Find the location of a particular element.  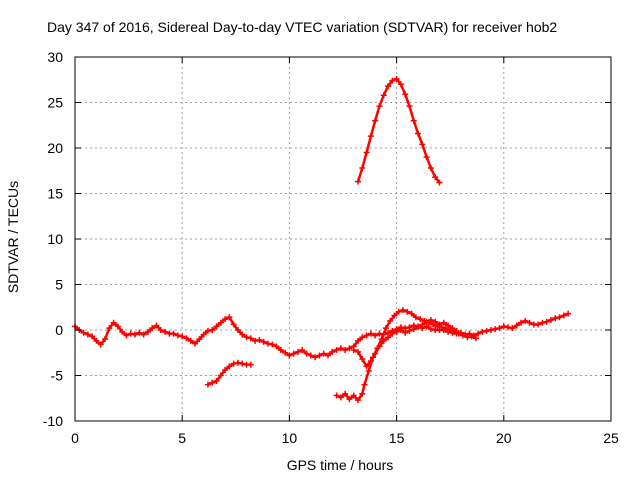

x-tick-label: 0 is located at coordinates (75, 438).